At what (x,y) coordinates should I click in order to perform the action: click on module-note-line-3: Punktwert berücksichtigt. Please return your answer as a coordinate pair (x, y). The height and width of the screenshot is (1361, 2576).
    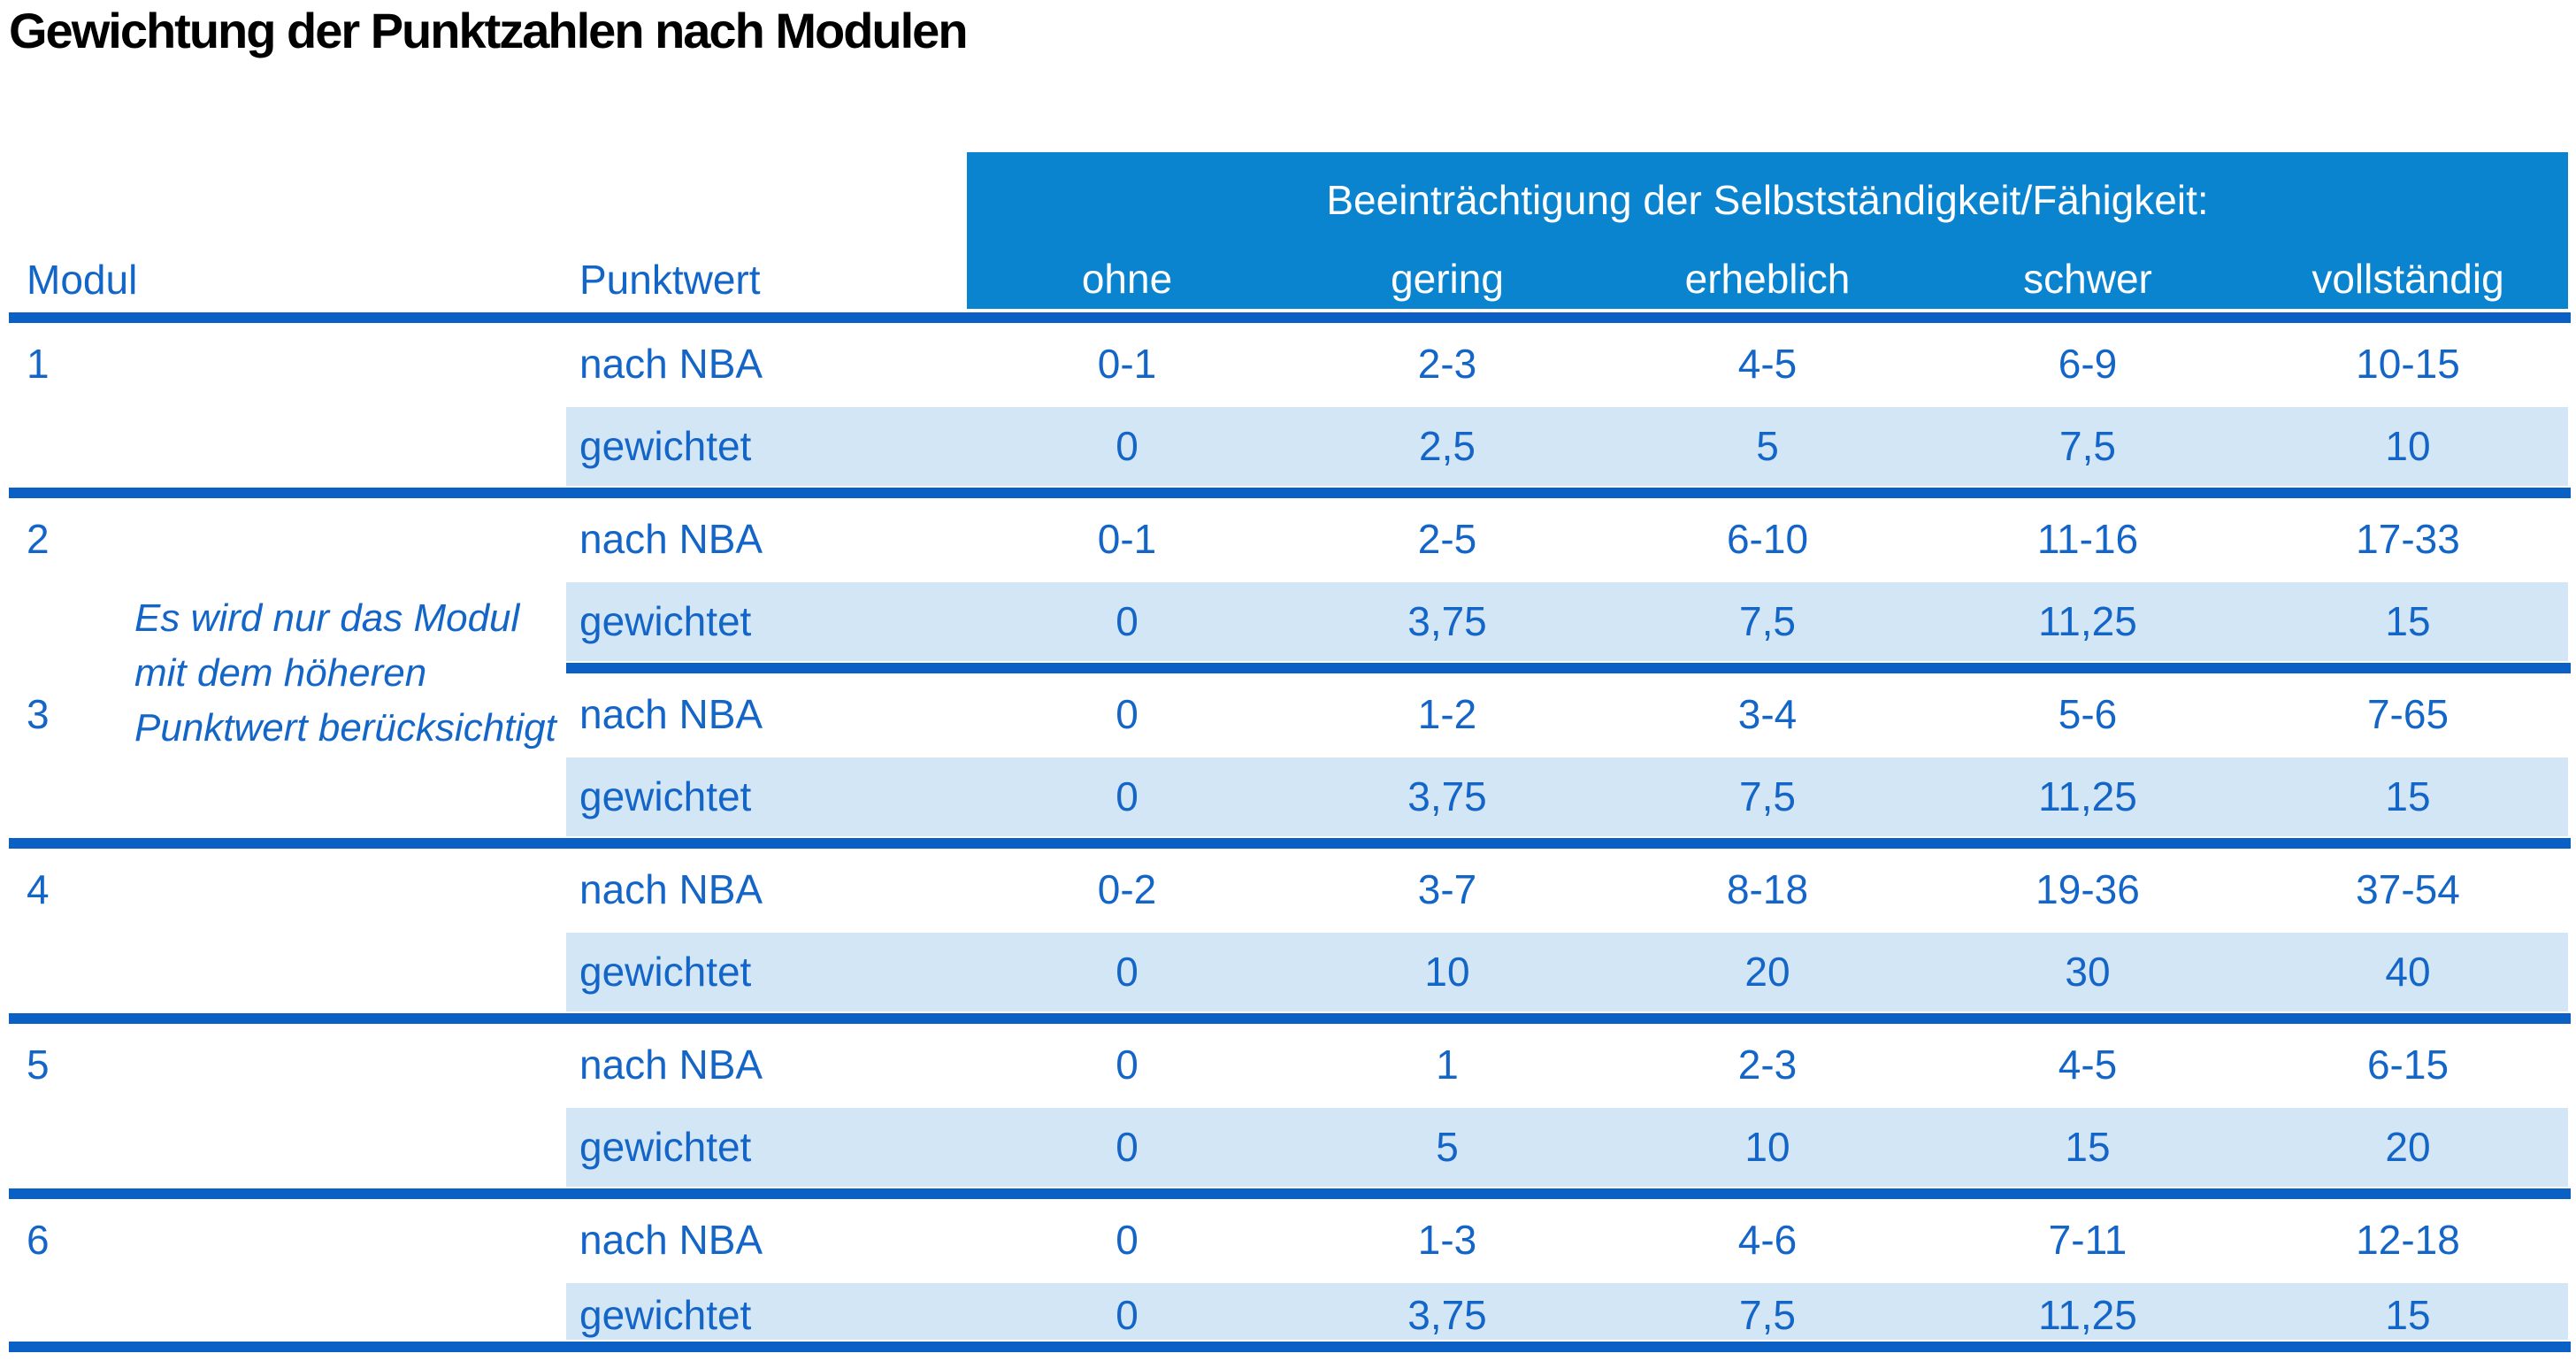
    Looking at the image, I should click on (345, 728).